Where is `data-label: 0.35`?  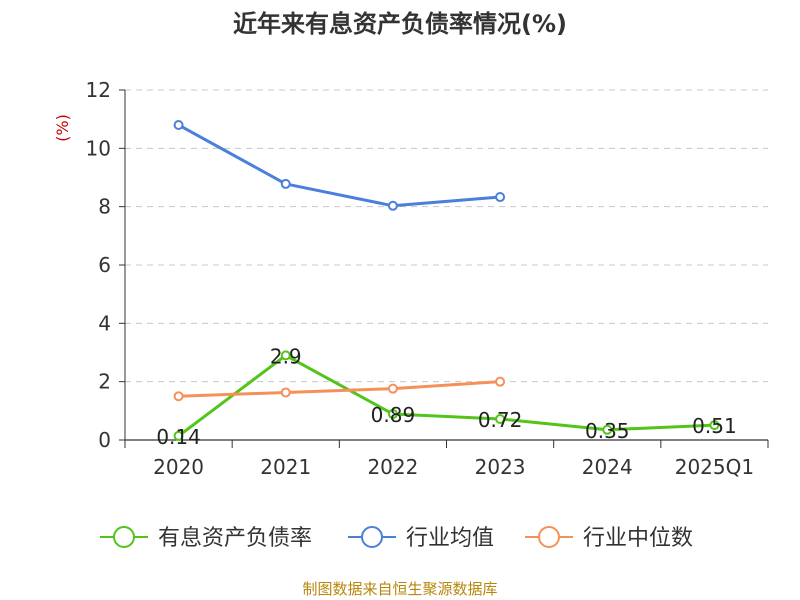 data-label: 0.35 is located at coordinates (607, 431).